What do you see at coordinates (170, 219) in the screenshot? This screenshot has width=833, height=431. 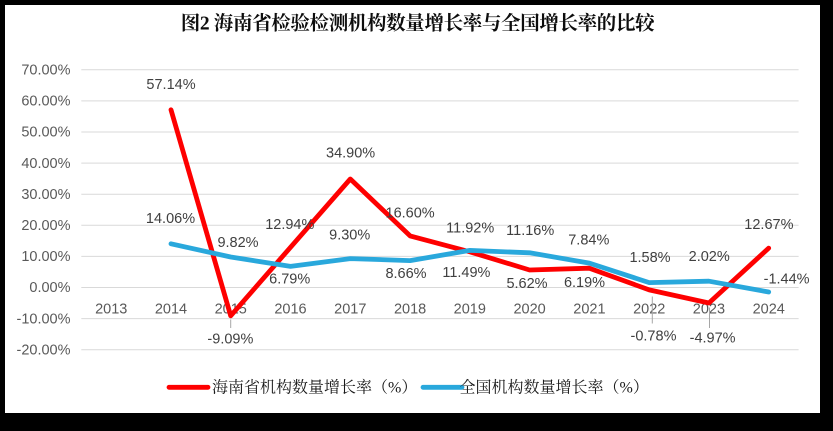 I see `svg-text: 14.06%` at bounding box center [170, 219].